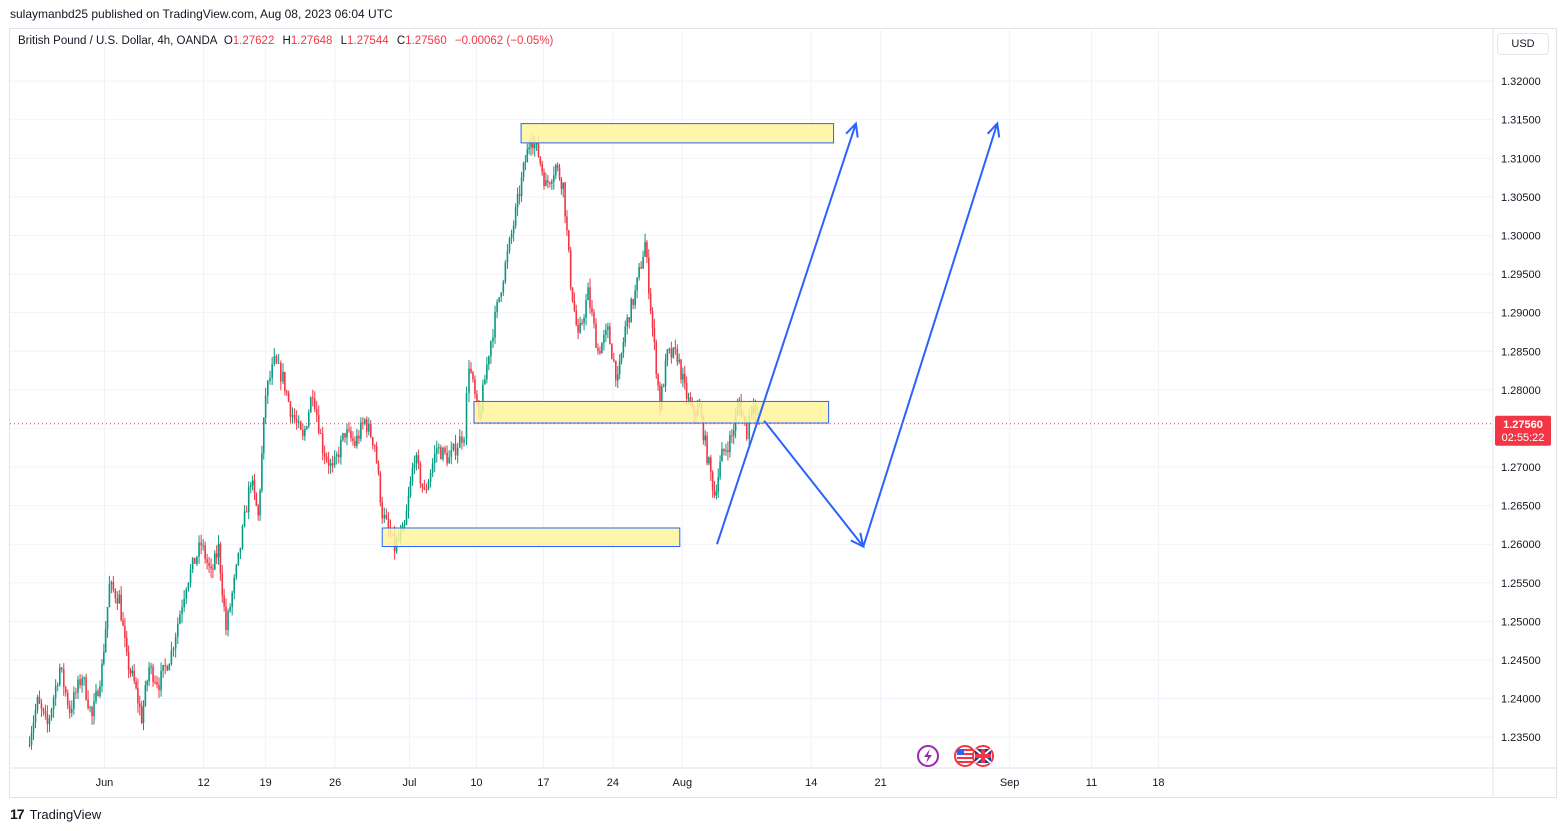  What do you see at coordinates (1521, 198) in the screenshot?
I see `price-tick-label: 1.30500` at bounding box center [1521, 198].